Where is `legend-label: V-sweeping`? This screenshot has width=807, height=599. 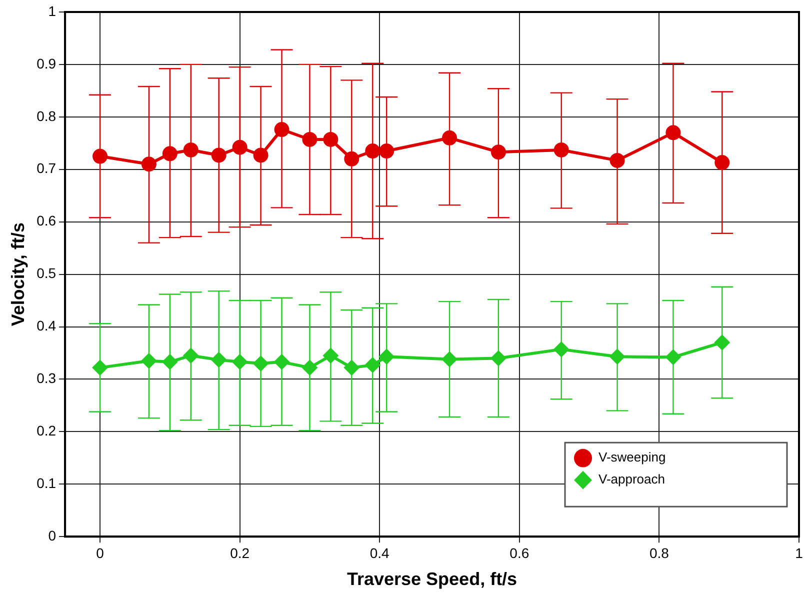 legend-label: V-sweeping is located at coordinates (632, 457).